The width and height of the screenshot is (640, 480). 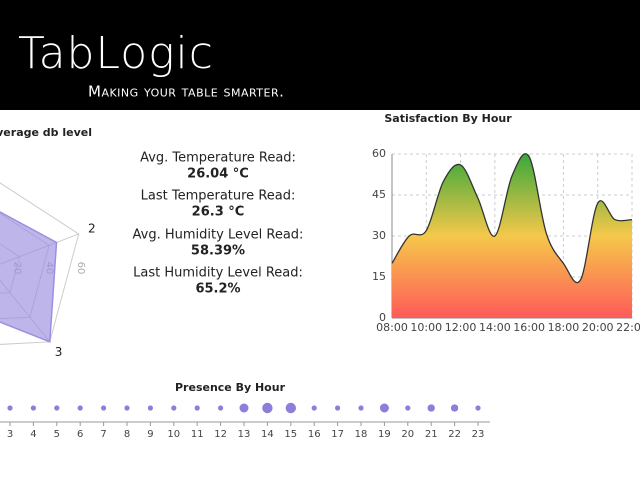 I want to click on x-tick-label: 11, so click(x=197, y=434).